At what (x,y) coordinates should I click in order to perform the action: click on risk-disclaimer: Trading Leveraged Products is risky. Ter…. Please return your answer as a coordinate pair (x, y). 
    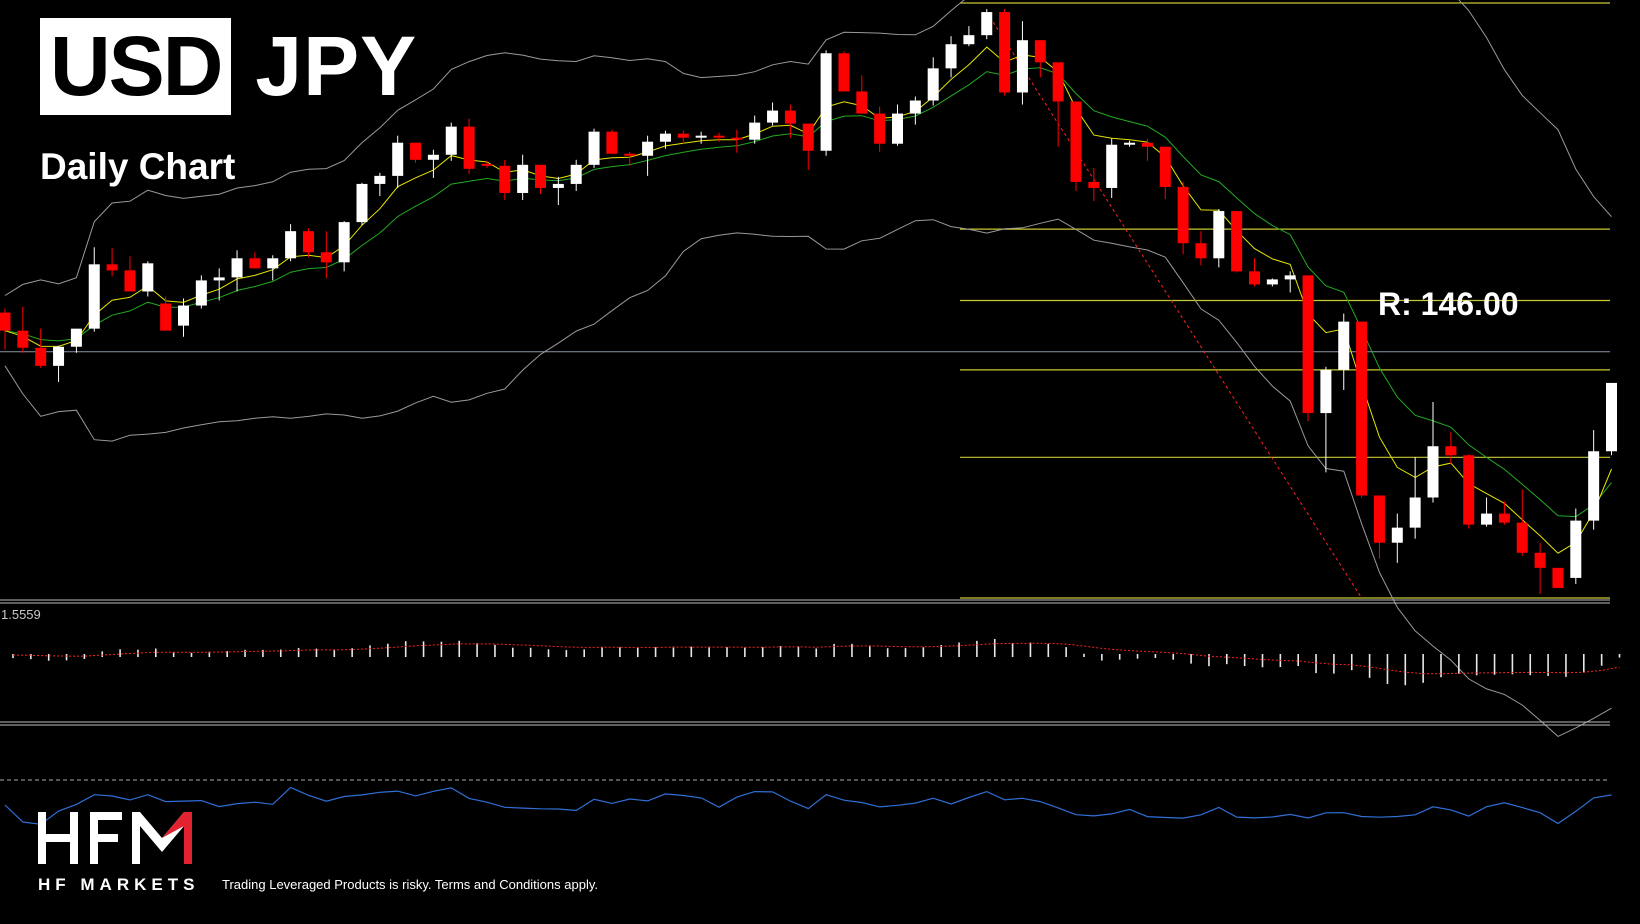
    Looking at the image, I should click on (410, 884).